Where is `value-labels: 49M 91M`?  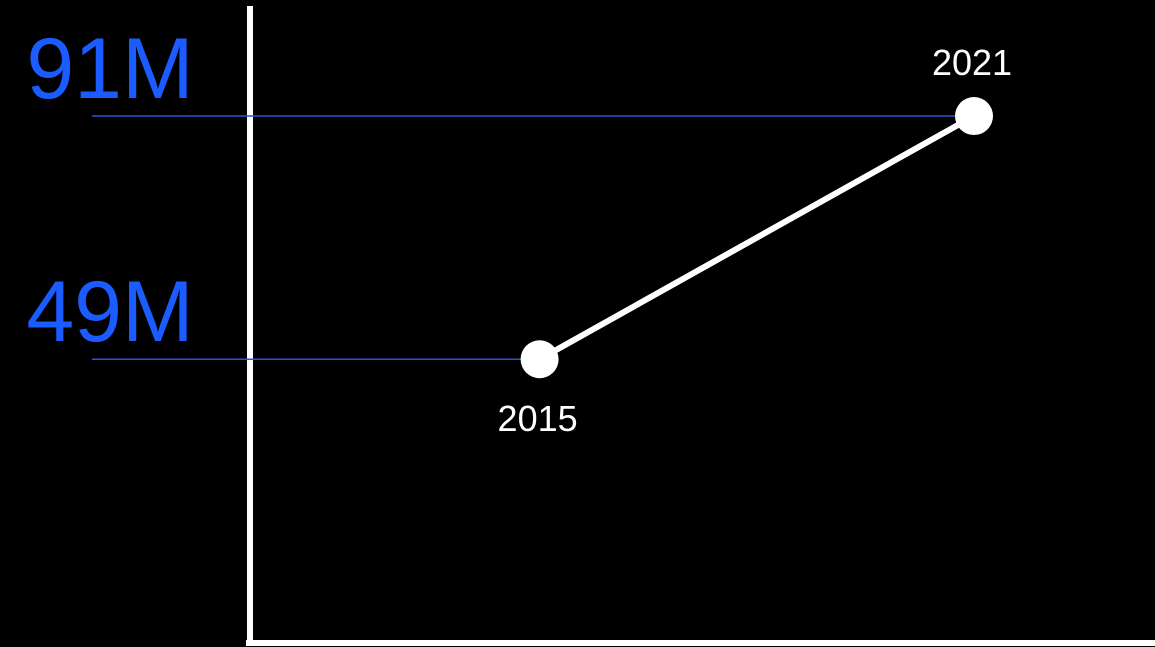
value-labels: 49M 91M is located at coordinates (109, 190).